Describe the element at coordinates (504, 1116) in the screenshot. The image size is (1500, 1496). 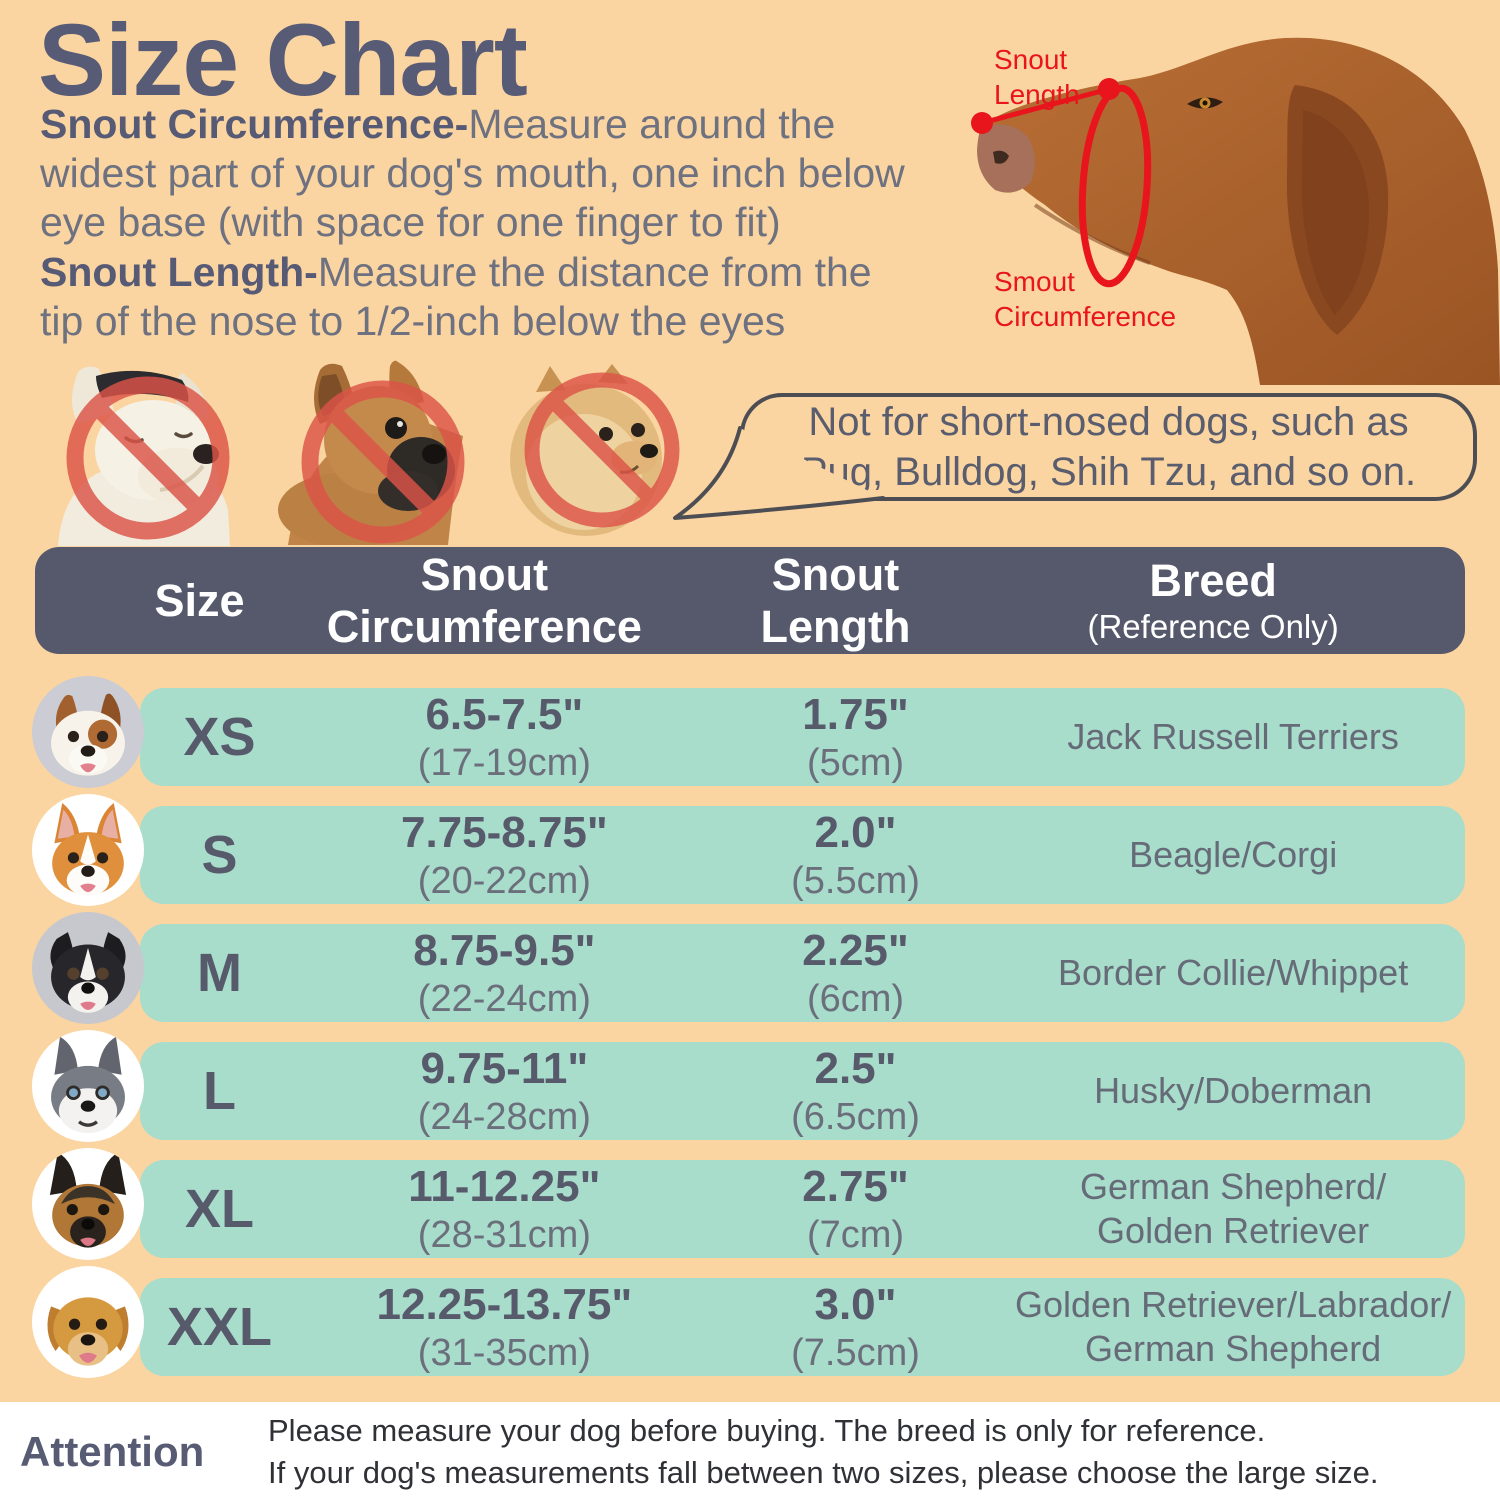
I see `circumference-cm: (24-28cm)` at that location.